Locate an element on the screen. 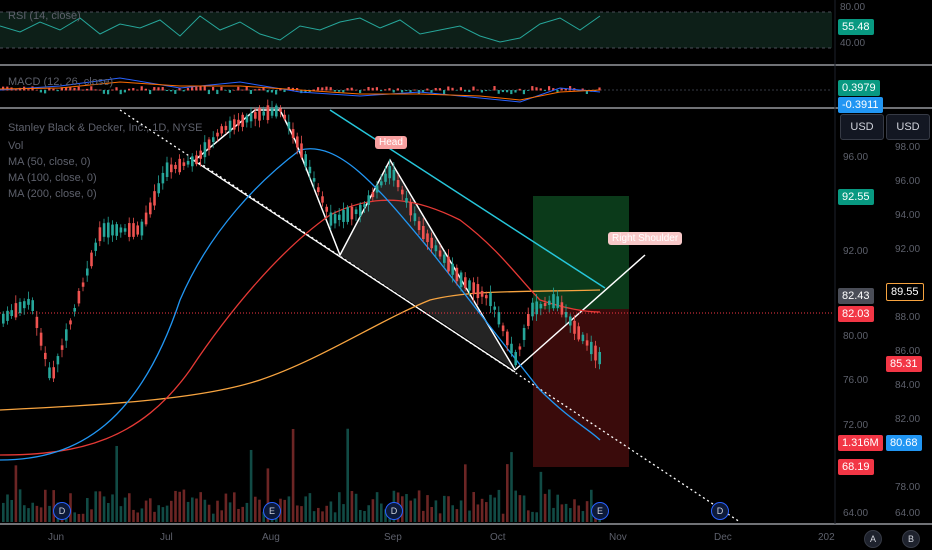  legend-vol: Vol is located at coordinates (16, 146).